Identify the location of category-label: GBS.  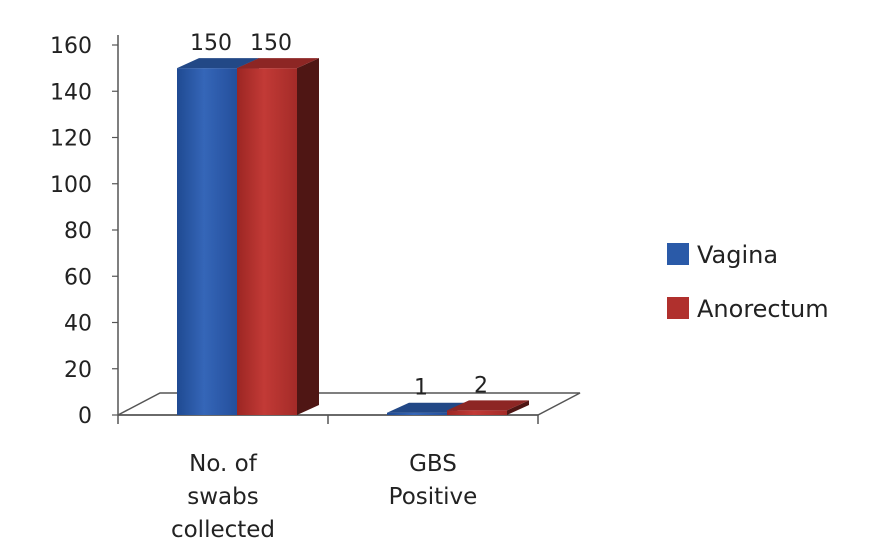
(433, 464).